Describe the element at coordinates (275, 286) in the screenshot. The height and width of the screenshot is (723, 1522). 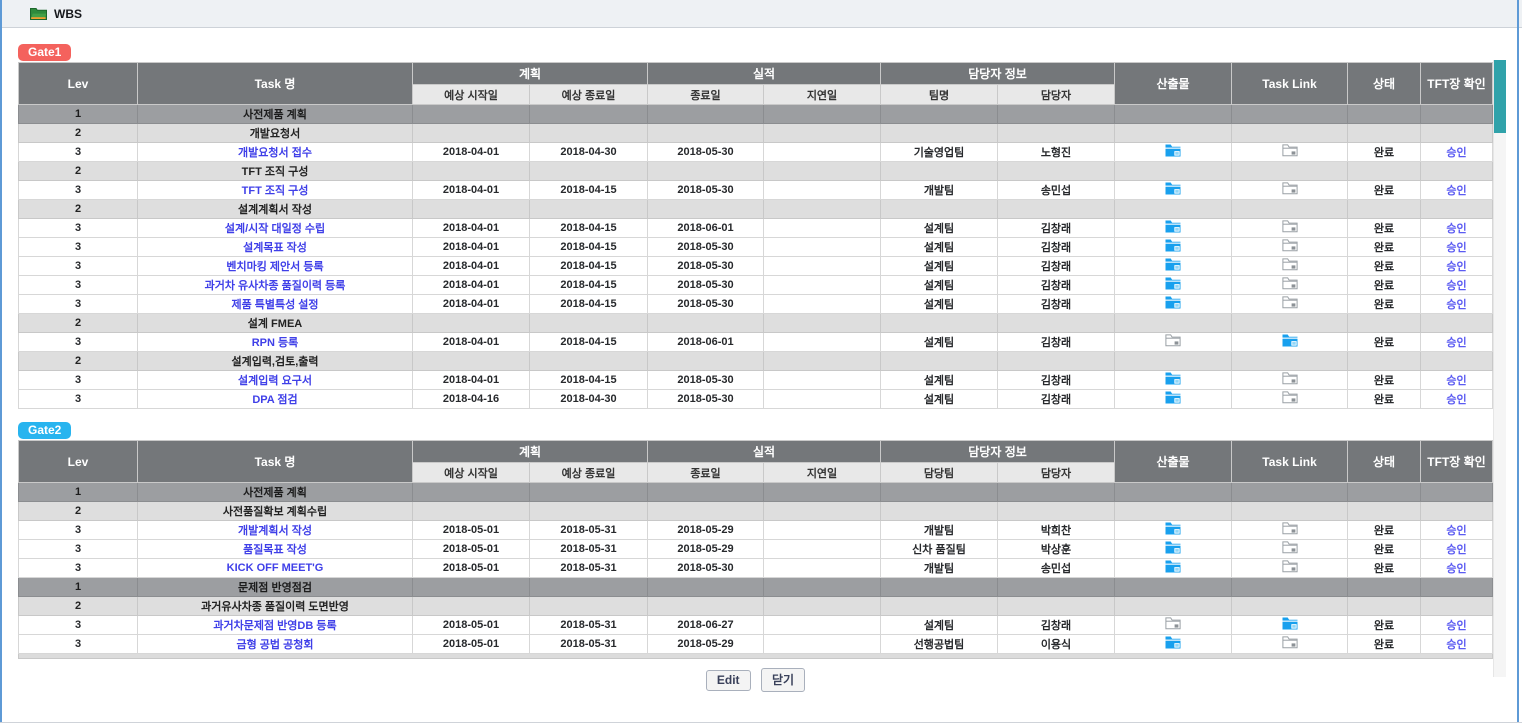
I see `task-name-link: 과거차 유사차종 품질이력 등록` at that location.